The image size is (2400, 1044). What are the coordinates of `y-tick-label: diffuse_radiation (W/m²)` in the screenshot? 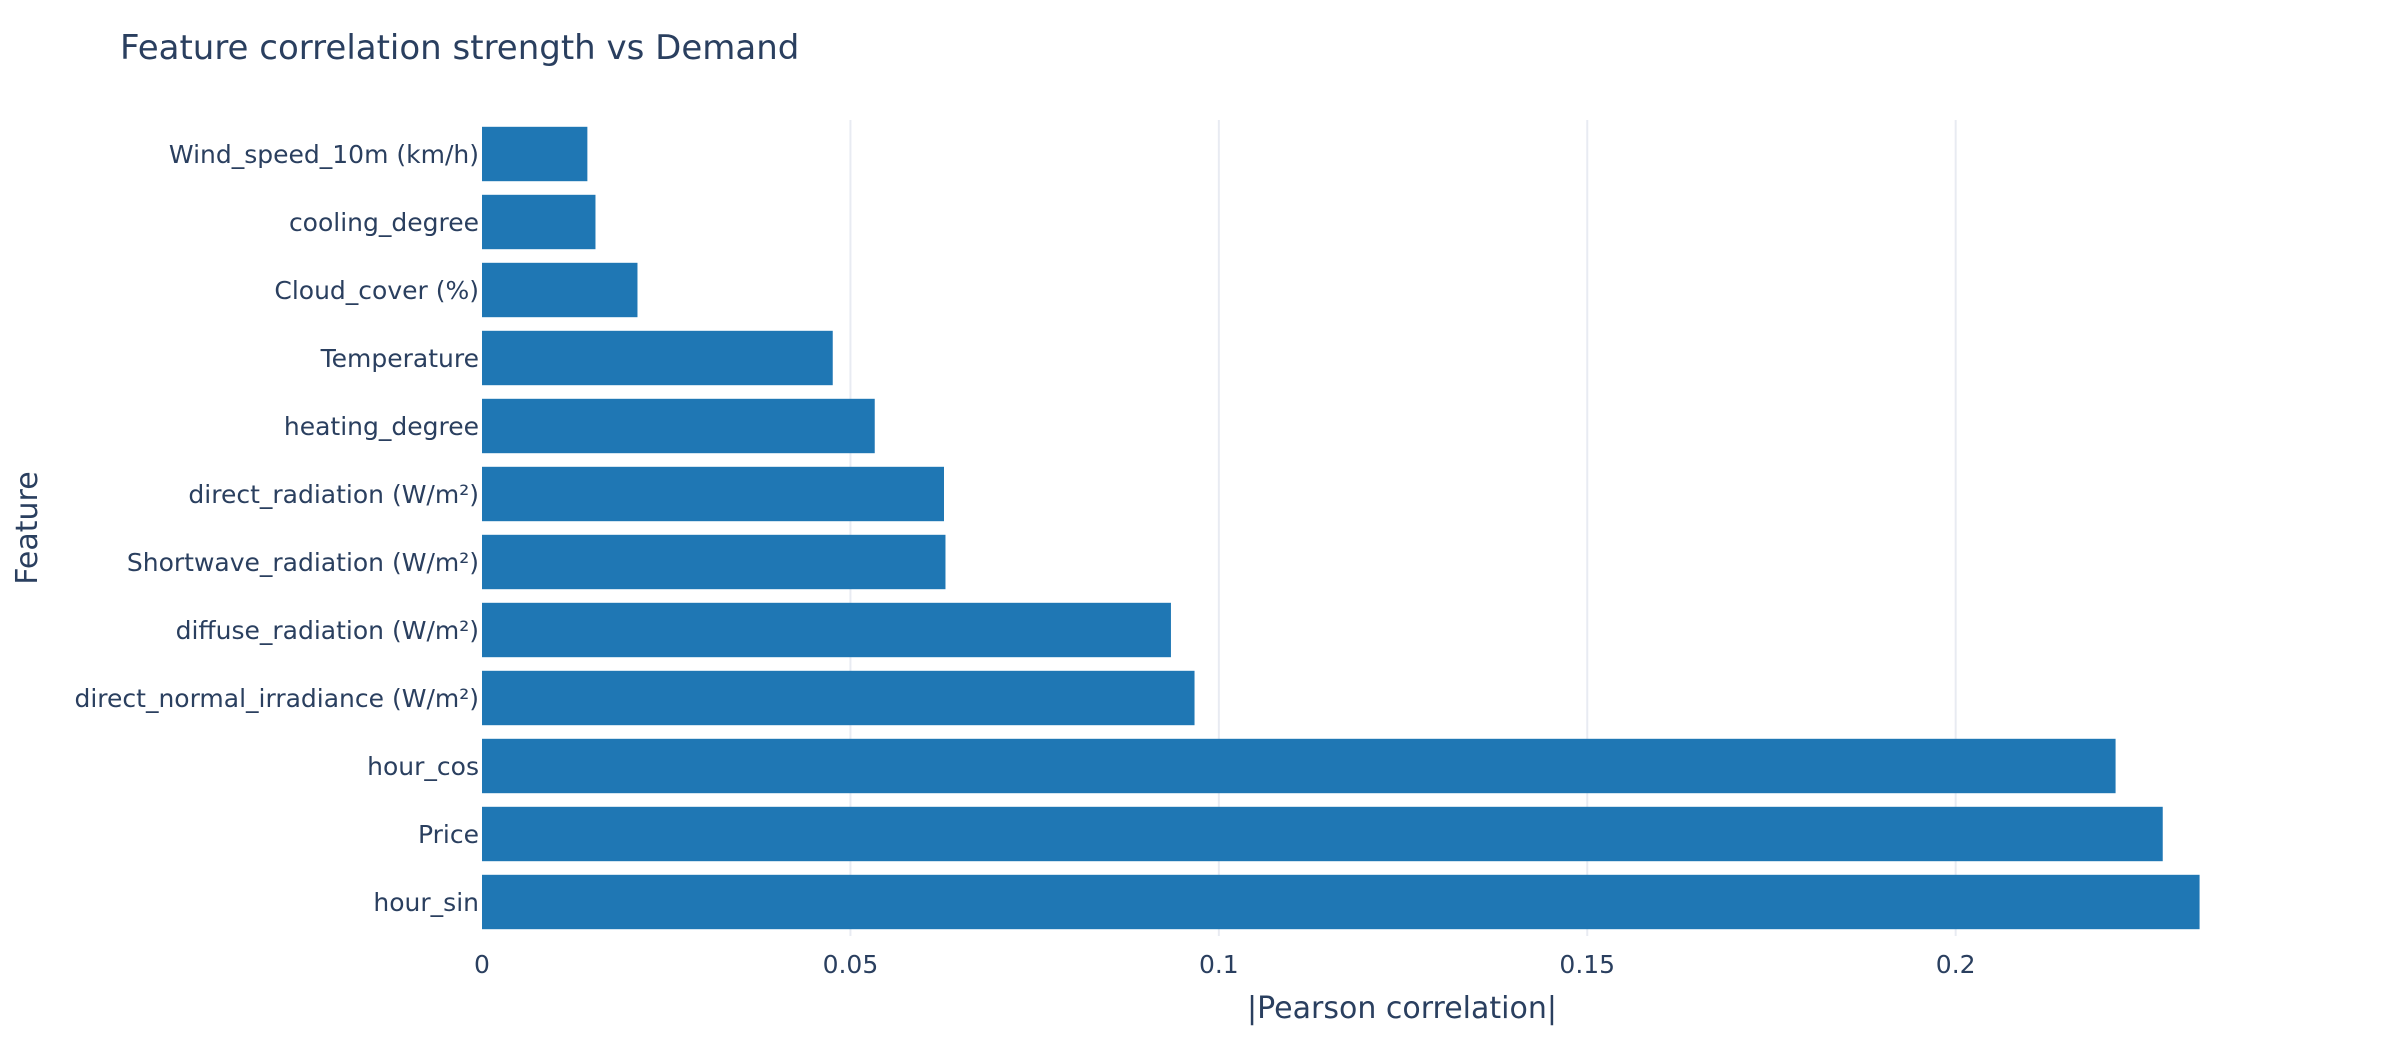 It's located at (327, 630).